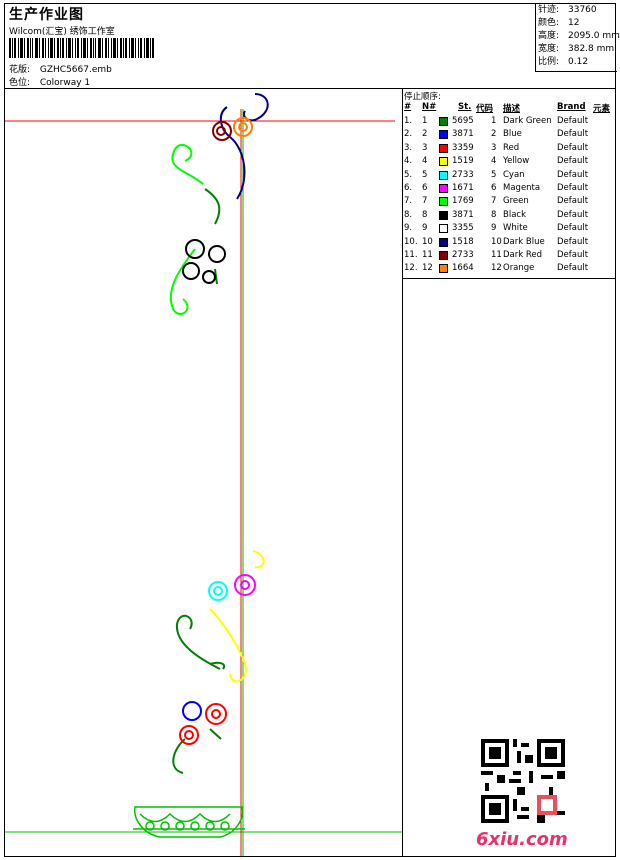 The image size is (620, 860). I want to click on cell-num: 10., so click(411, 241).